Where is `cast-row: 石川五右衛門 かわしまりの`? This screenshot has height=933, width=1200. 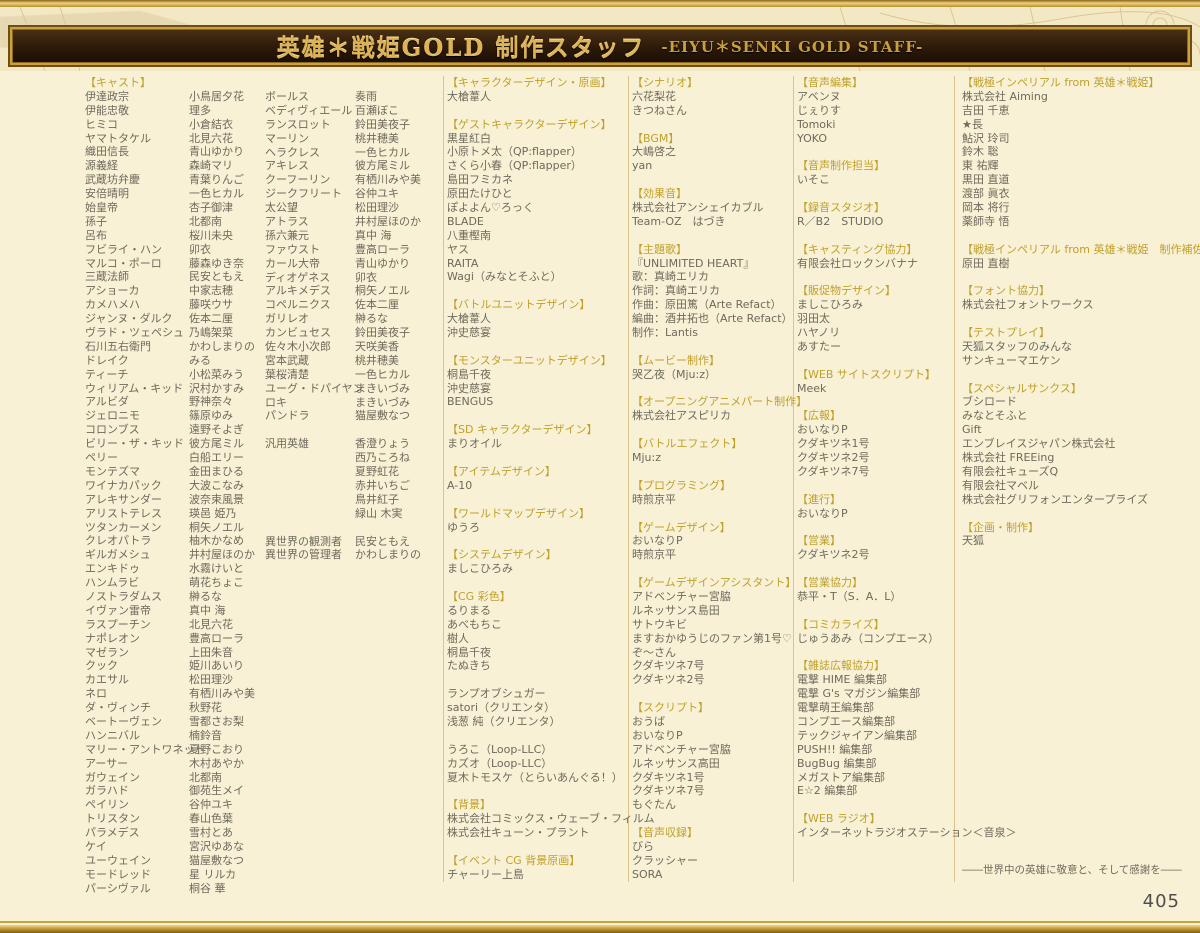
cast-row: 石川五右衛門 かわしまりの is located at coordinates (172, 347).